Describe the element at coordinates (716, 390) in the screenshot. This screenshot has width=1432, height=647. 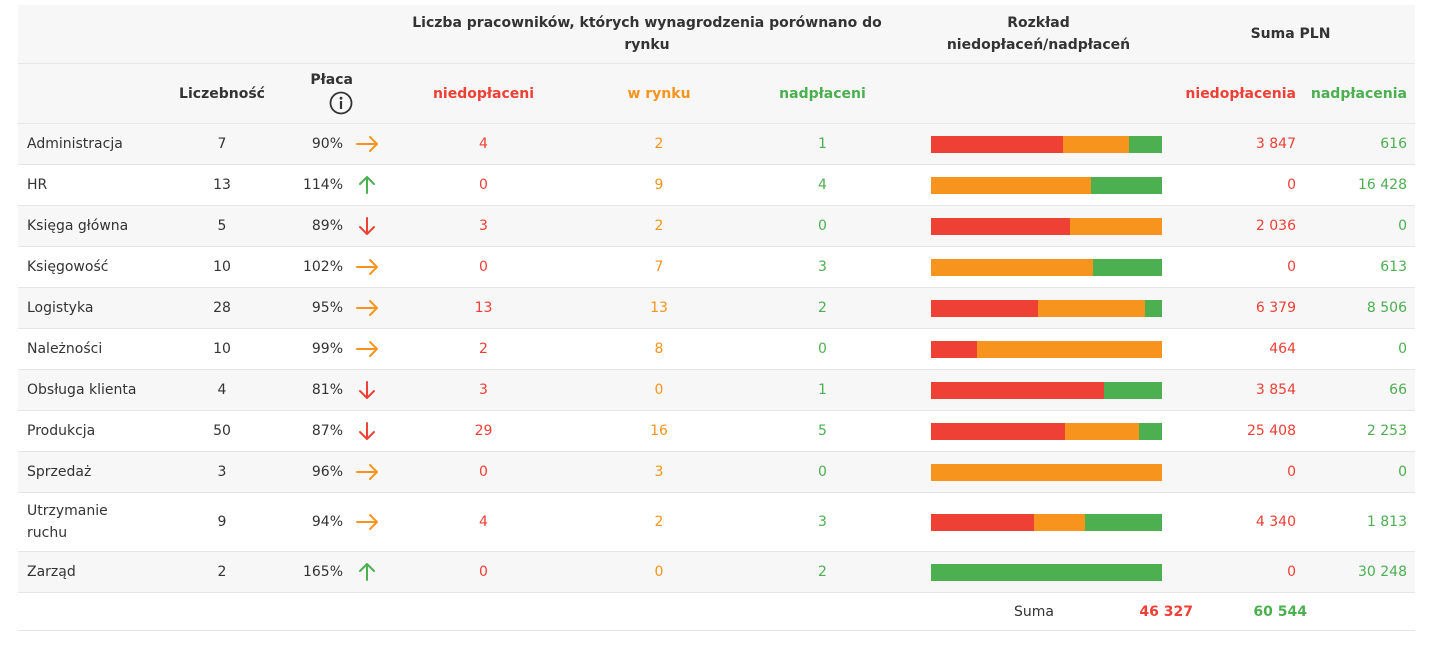
I see `table-row: Obsługa klienta 4 81% 3 0 1 3 854 66` at that location.